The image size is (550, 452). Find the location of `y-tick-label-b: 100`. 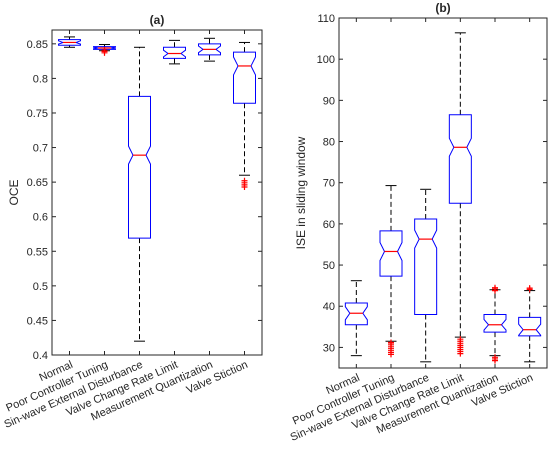

y-tick-label-b: 100 is located at coordinates (326, 60).